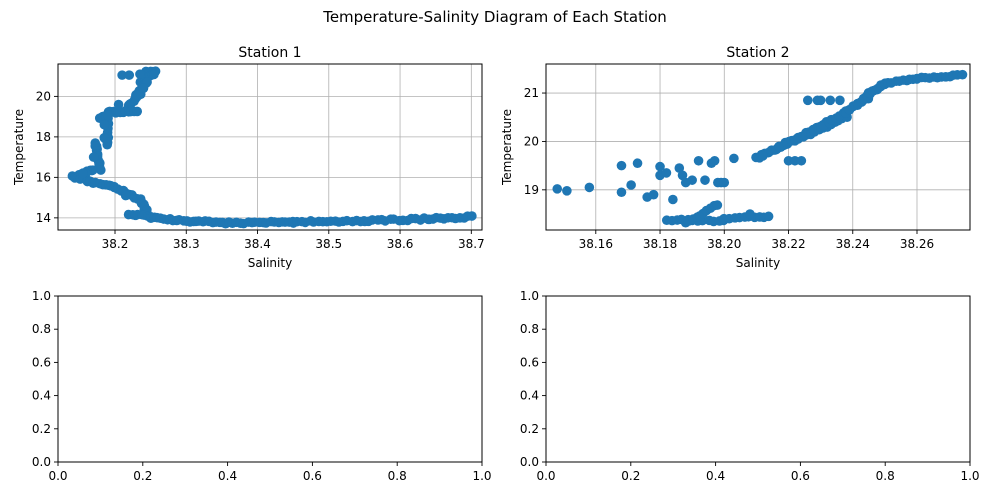  What do you see at coordinates (531, 190) in the screenshot?
I see `y-tick-label: 19` at bounding box center [531, 190].